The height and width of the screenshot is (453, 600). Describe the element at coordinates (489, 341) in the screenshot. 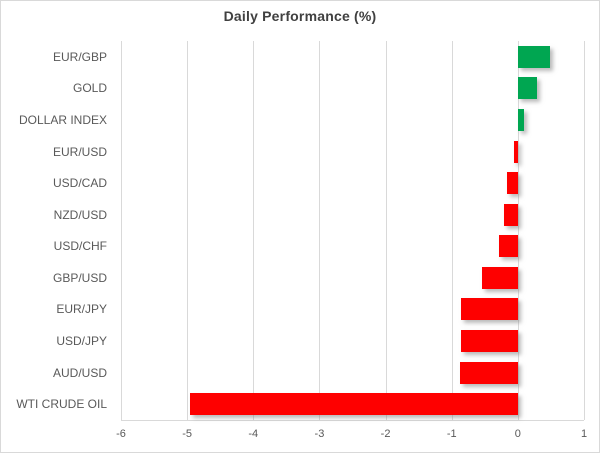

I see `bar-usd-jpy` at that location.